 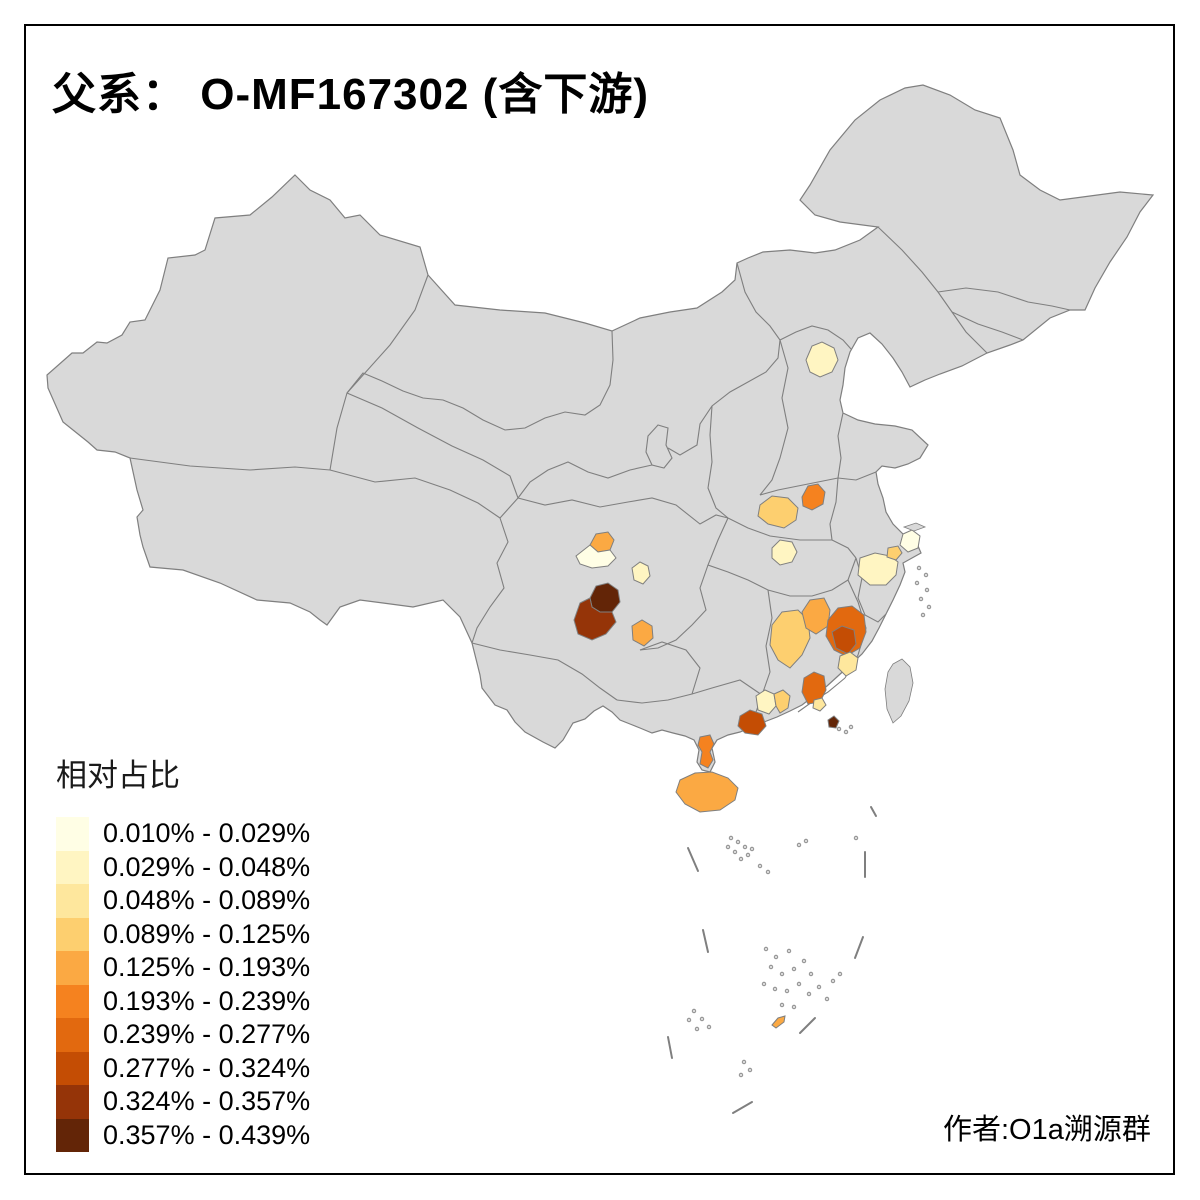 I want to click on map-region-guangdong-northeast, so click(x=814, y=688).